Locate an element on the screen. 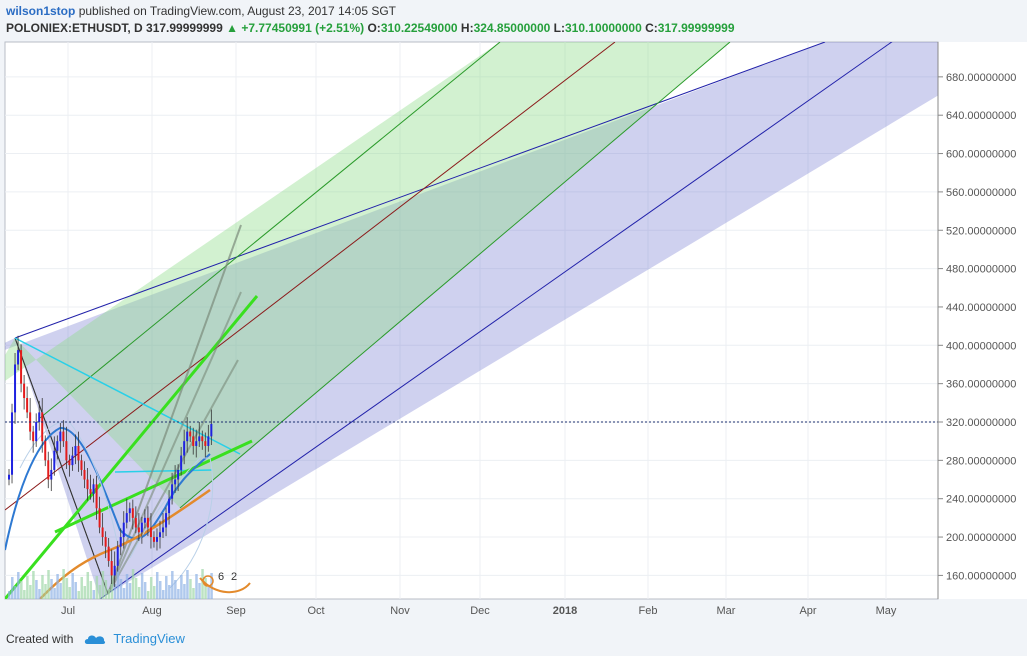 This screenshot has height=656, width=1027. green-trend-line-flat is located at coordinates (153, 486).